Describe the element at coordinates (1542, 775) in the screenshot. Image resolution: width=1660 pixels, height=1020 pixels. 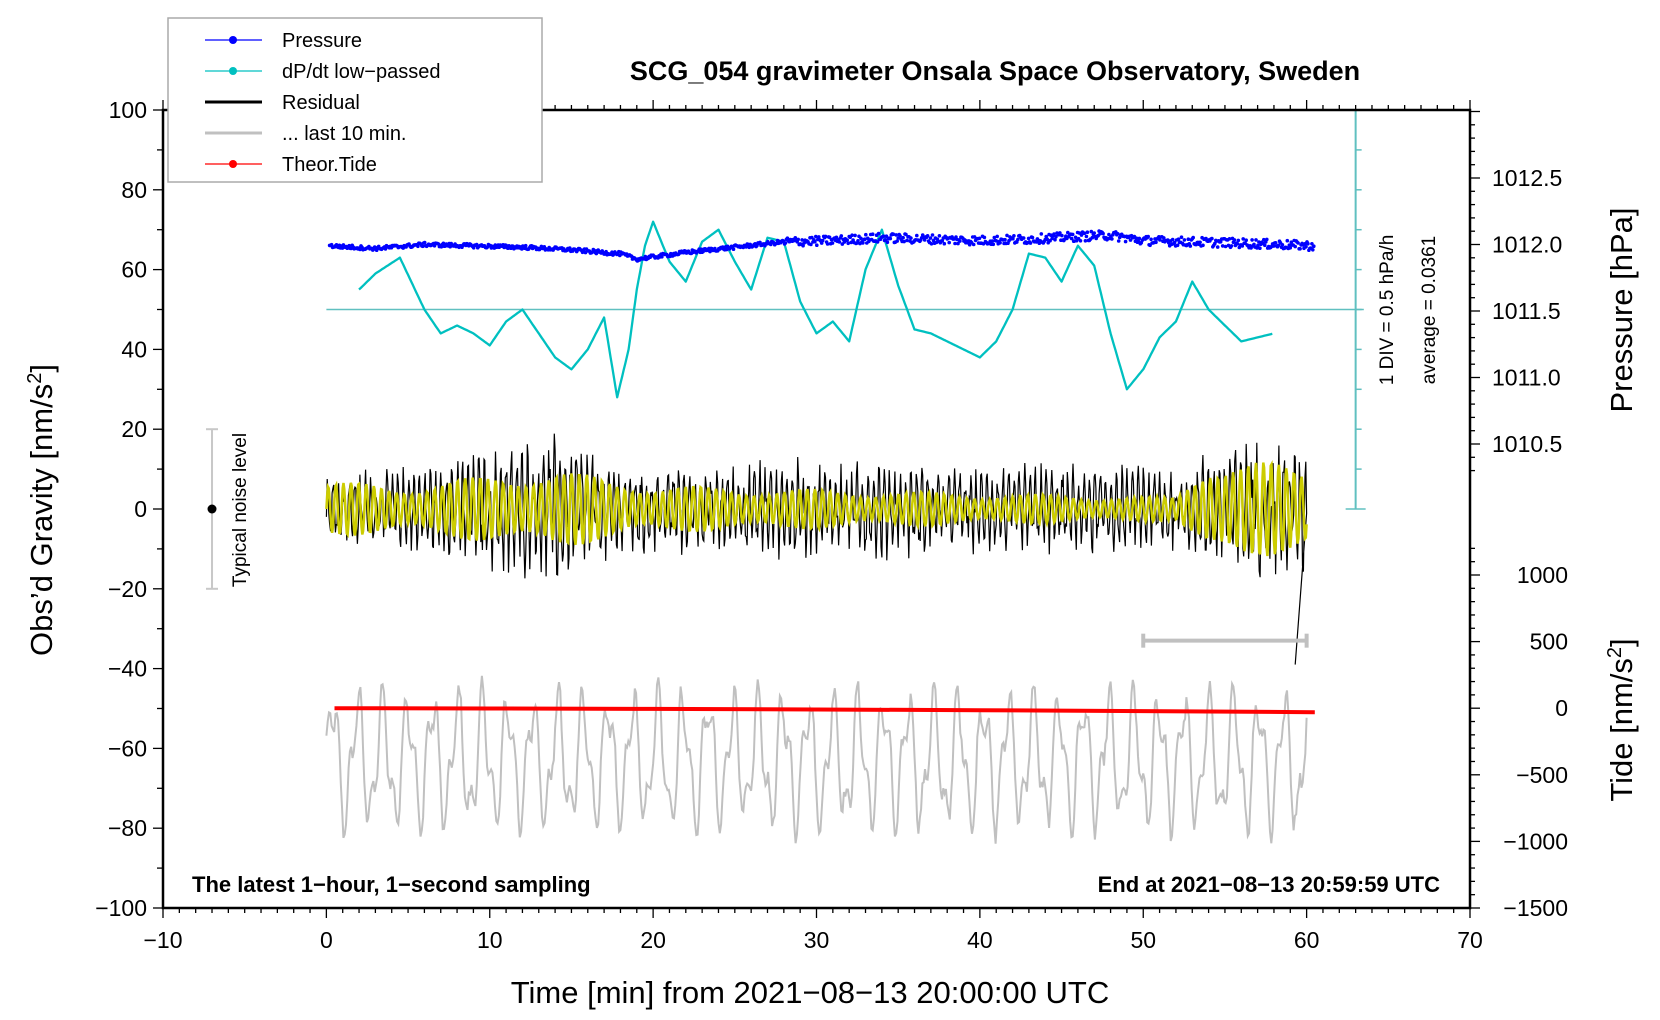
I see `tide-tick-label: −500` at that location.